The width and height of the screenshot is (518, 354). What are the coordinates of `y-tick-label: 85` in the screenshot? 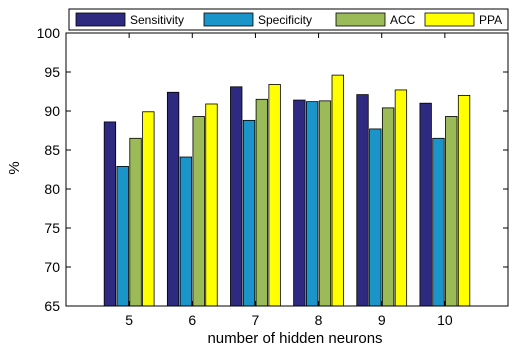 It's located at (52, 150).